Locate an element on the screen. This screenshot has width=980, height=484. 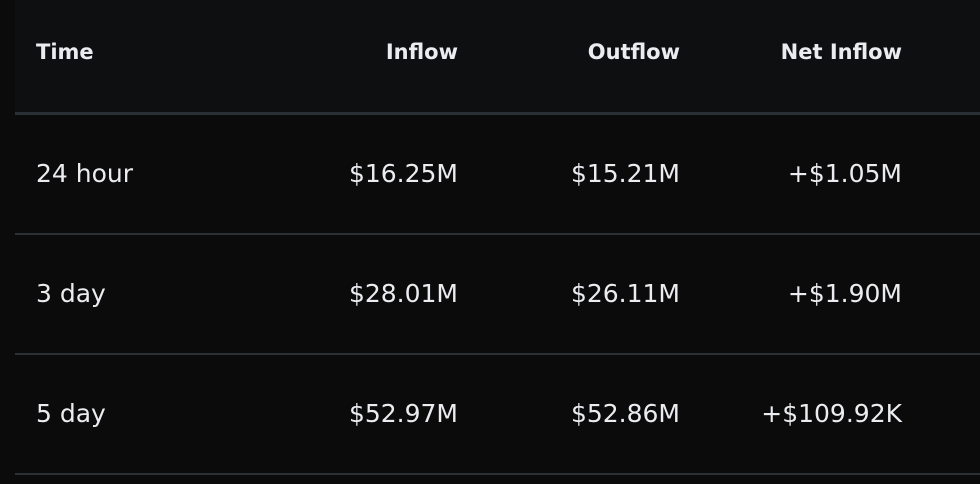
row-outflow: $15.21M is located at coordinates (625, 173).